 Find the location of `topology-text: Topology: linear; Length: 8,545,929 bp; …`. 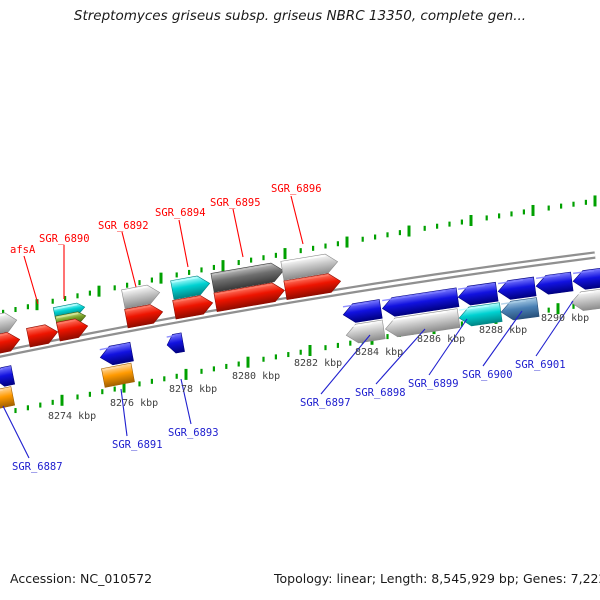

topology-text: Topology: linear; Length: 8,545,929 bp; … is located at coordinates (437, 578).